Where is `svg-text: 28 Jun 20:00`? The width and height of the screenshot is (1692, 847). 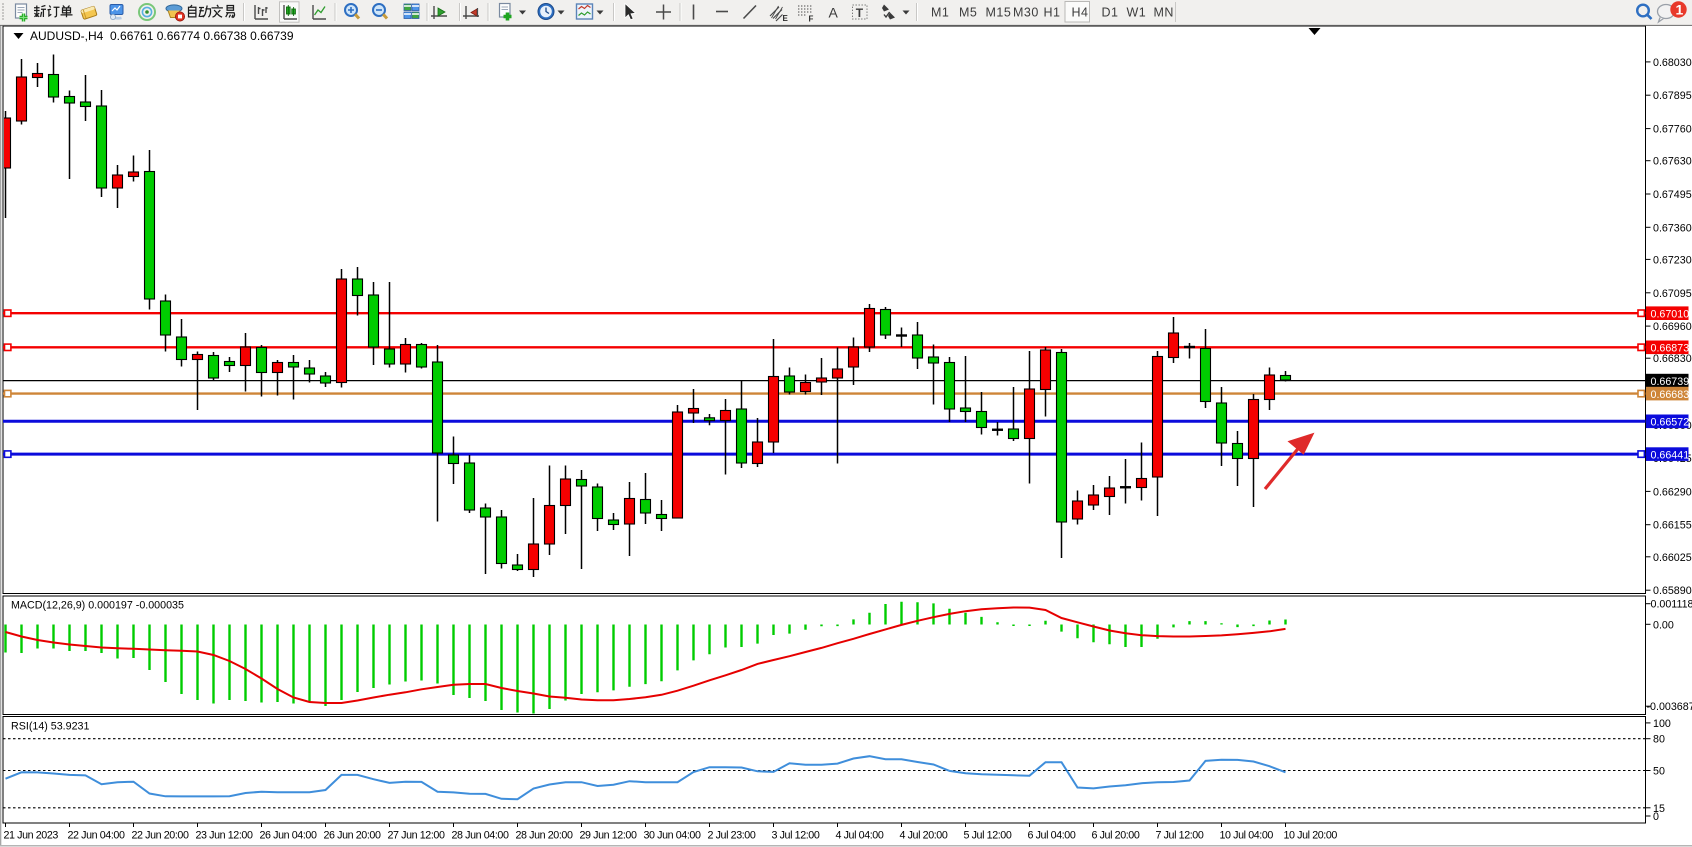 svg-text: 28 Jun 20:00 is located at coordinates (544, 836).